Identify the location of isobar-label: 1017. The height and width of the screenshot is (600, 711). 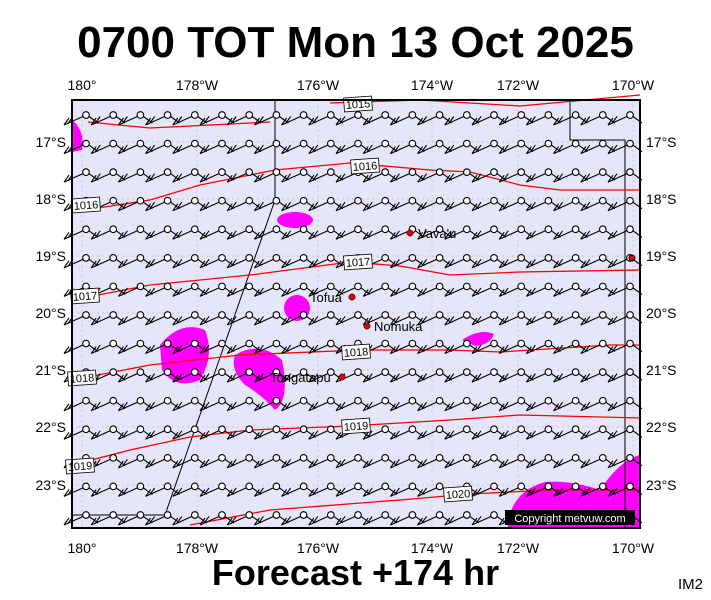
(358, 262).